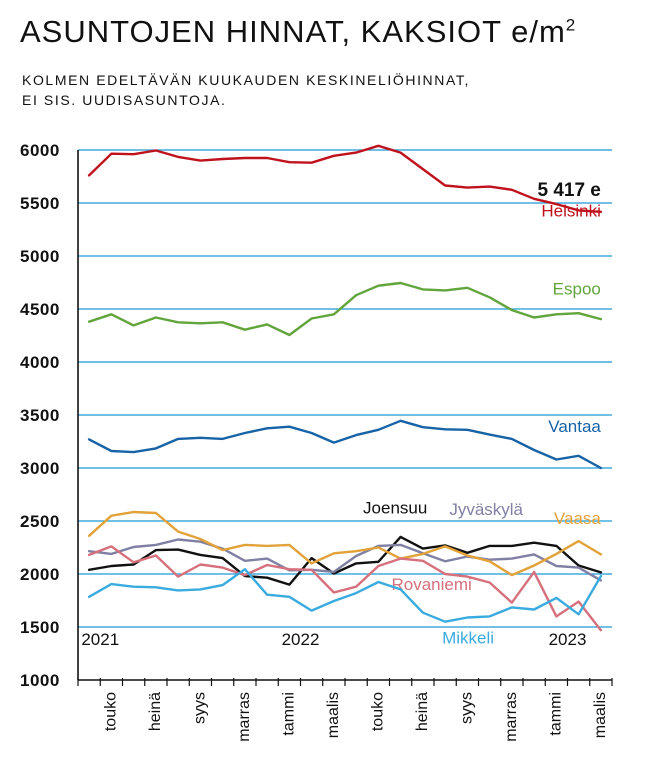 The image size is (650, 776). What do you see at coordinates (600, 715) in the screenshot?
I see `x-tick-label-11: maalis` at bounding box center [600, 715].